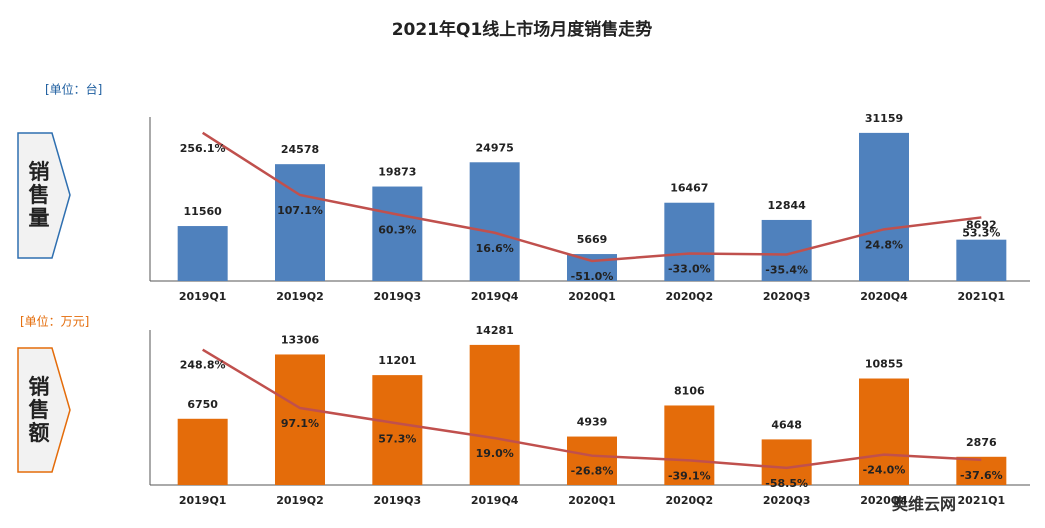 Image resolution: width=1045 pixels, height=528 pixels. What do you see at coordinates (300, 210) in the screenshot?
I see `line-value-label: 107.1%` at bounding box center [300, 210].